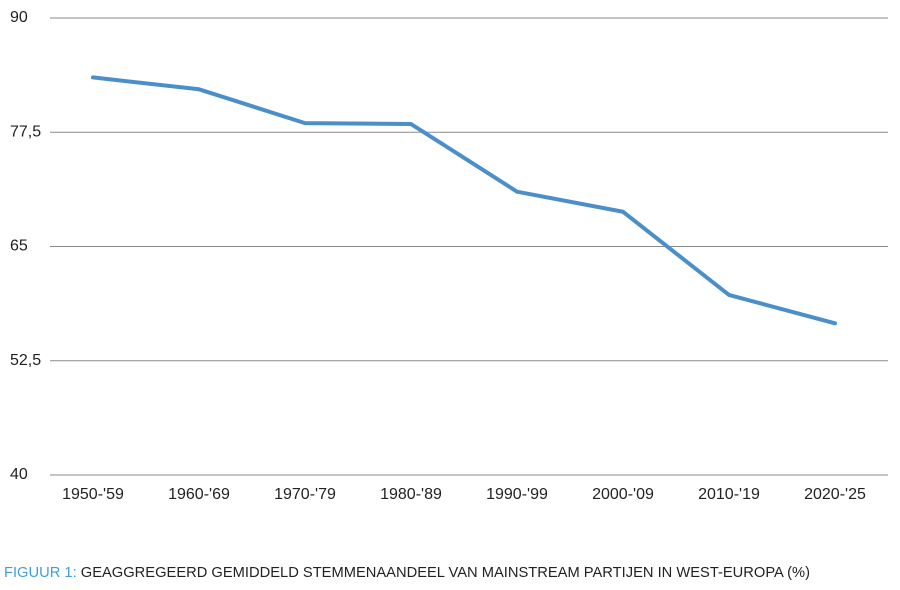 This screenshot has width=900, height=590. I want to click on x-tick-label: 1980-'89, so click(411, 494).